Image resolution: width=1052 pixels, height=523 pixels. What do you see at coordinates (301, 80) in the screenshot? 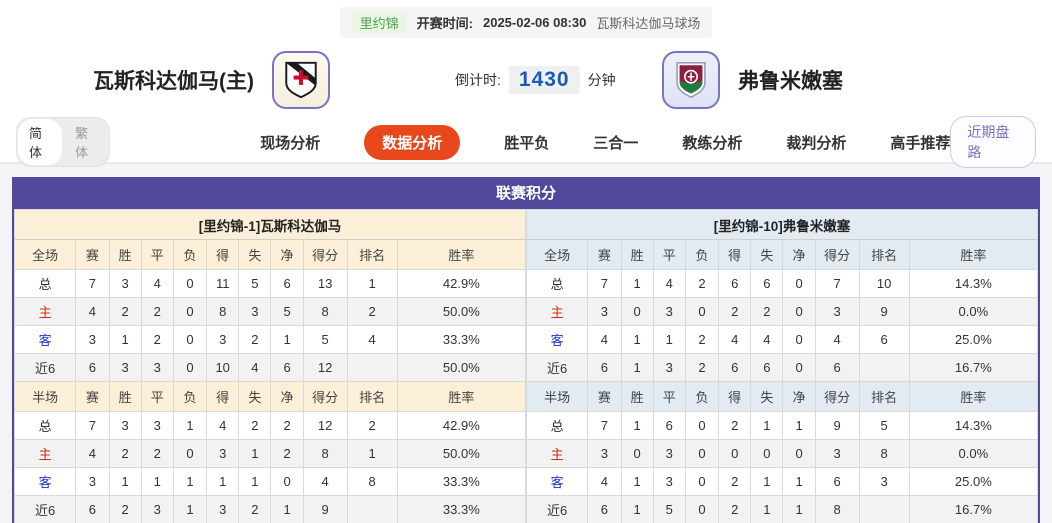
I see `home-team-logo` at bounding box center [301, 80].